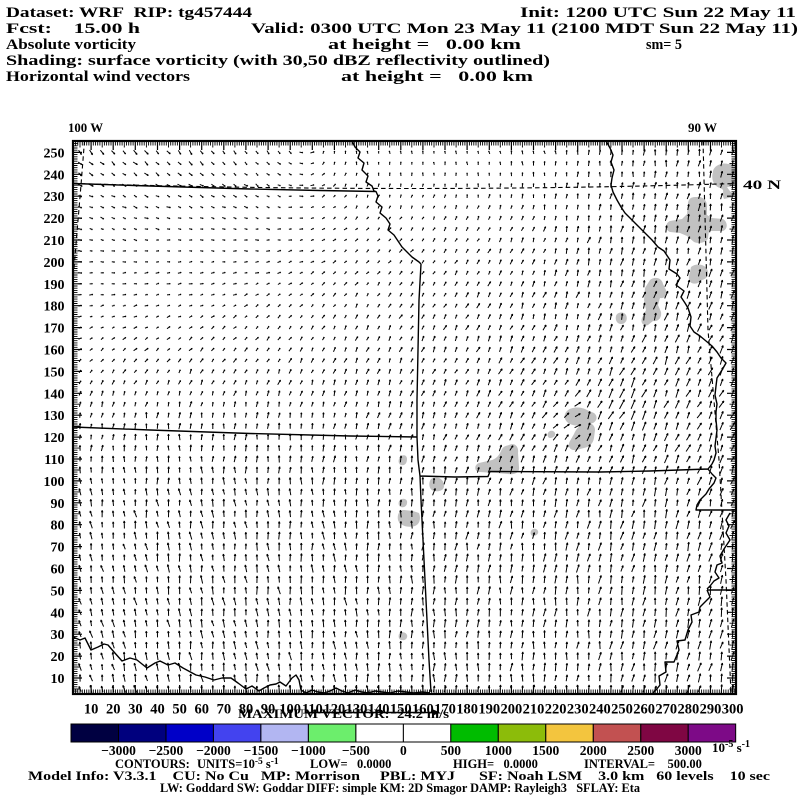 This screenshot has height=800, width=800. I want to click on svg-text: 2500, so click(640, 750).